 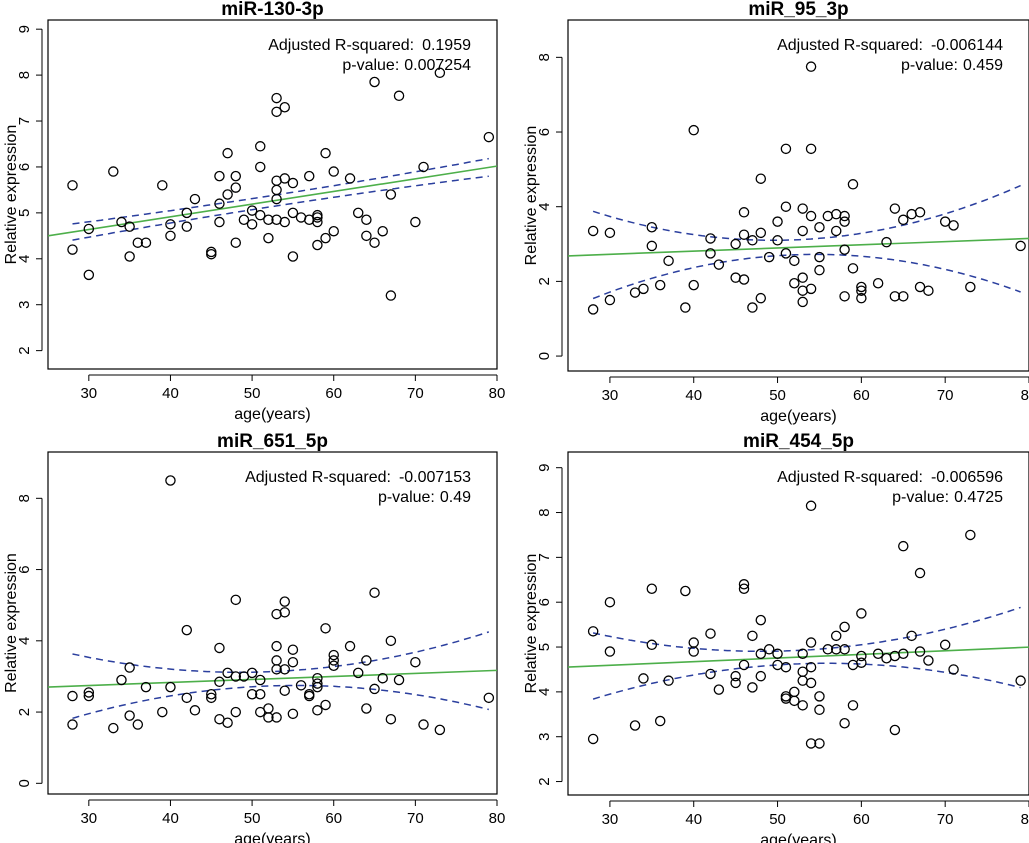 I want to click on plot-area, so click(x=272, y=605).